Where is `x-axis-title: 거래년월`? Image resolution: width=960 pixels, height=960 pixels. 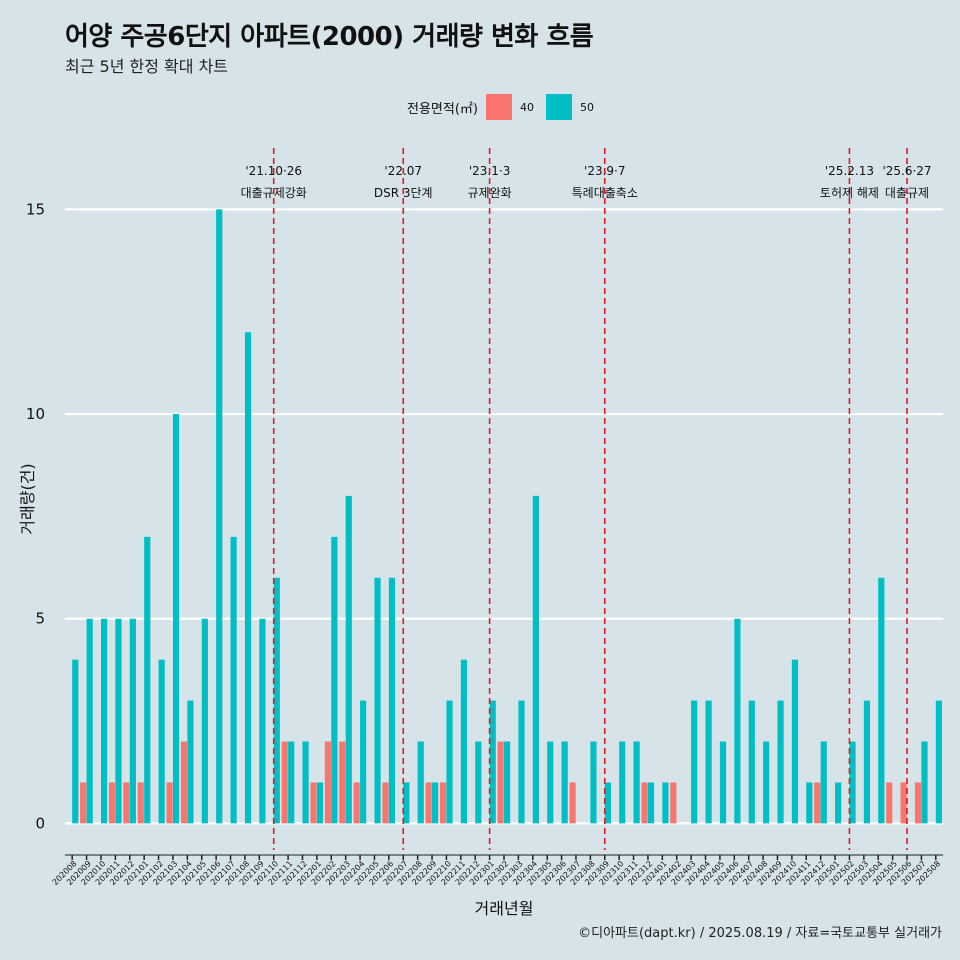 x-axis-title: 거래년월 is located at coordinates (504, 908).